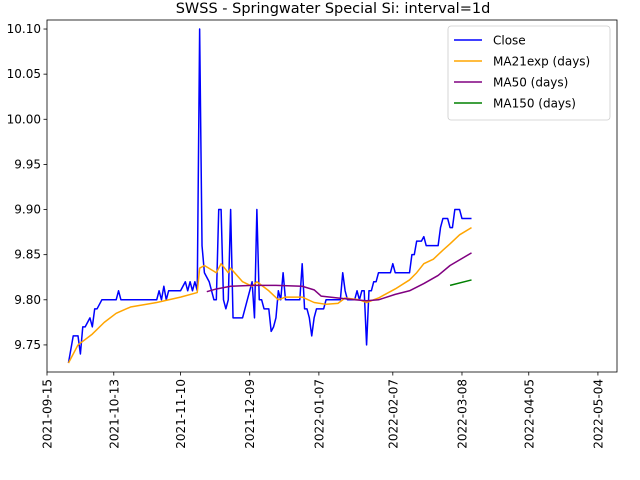 The width and height of the screenshot is (640, 480). I want to click on x-tick-label: 2022-03-08, so click(462, 414).